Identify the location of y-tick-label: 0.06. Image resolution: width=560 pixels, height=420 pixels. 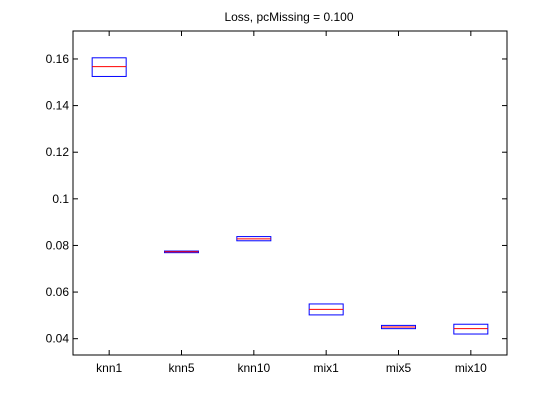
(58, 292).